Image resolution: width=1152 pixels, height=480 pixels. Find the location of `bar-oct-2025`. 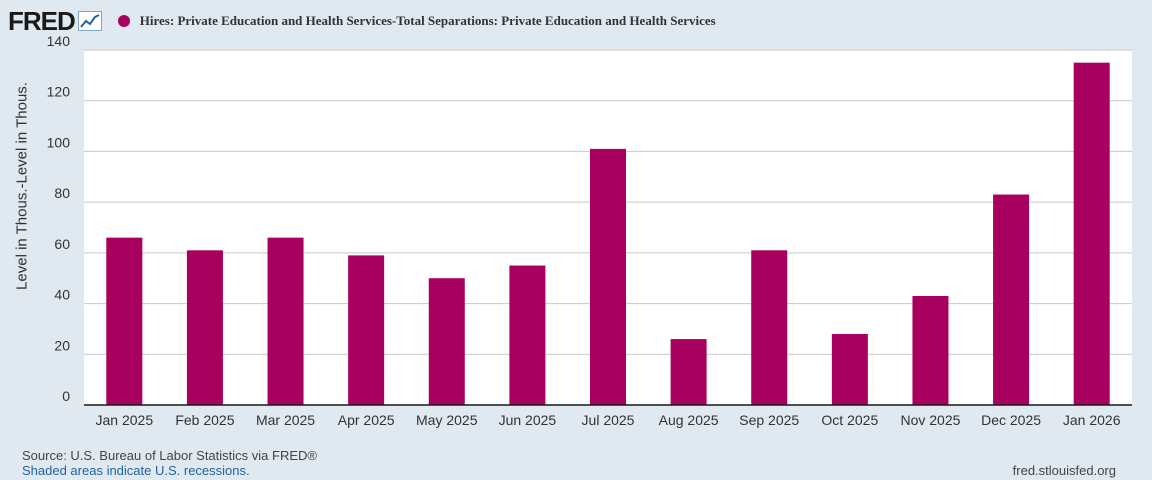

bar-oct-2025 is located at coordinates (849, 369).